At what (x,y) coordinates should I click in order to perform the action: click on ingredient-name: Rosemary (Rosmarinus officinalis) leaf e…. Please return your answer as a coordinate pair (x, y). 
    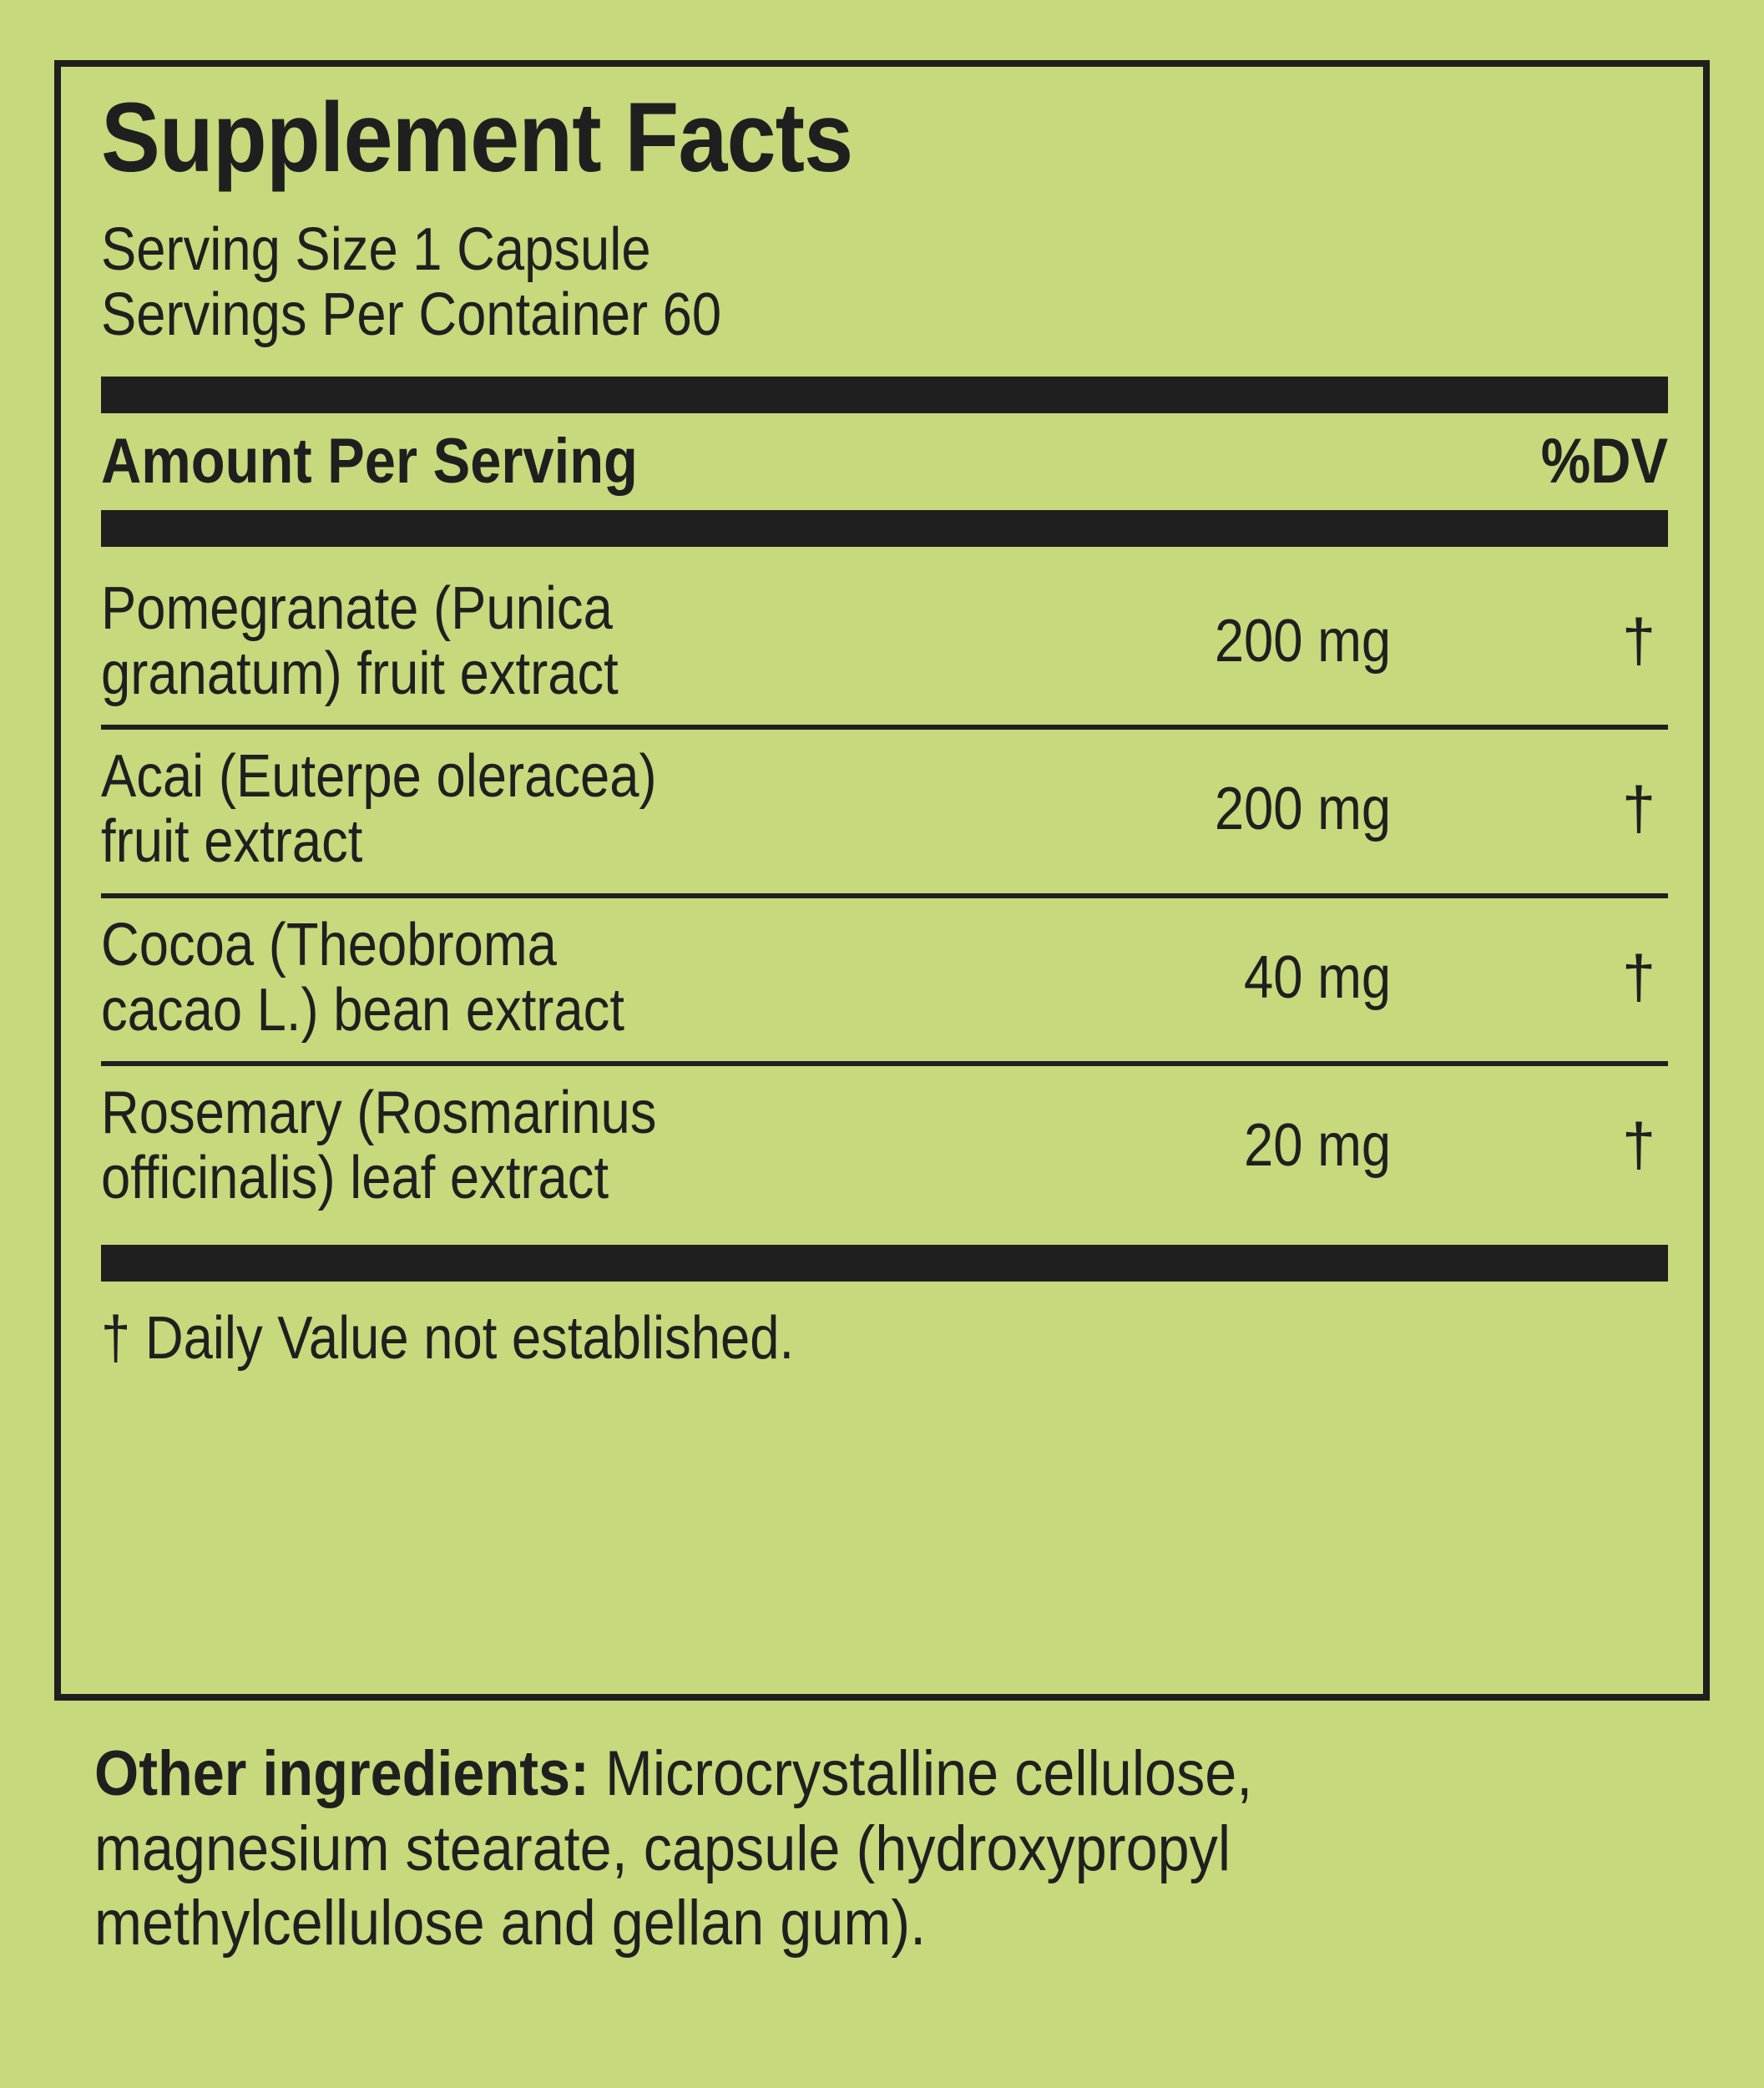
    Looking at the image, I should click on (472, 1146).